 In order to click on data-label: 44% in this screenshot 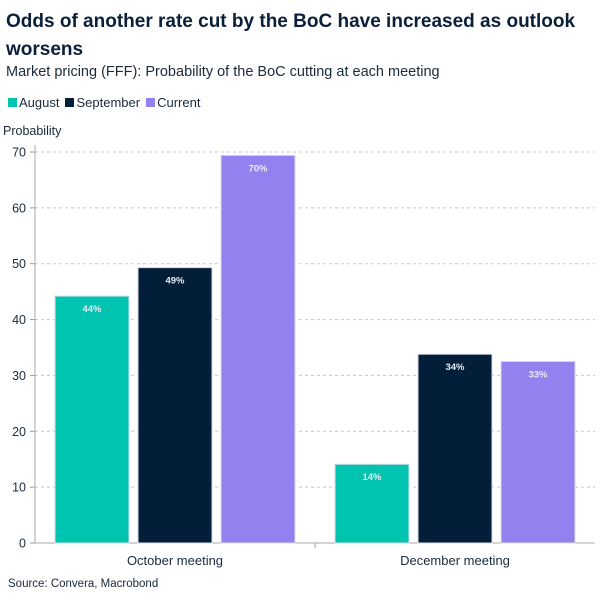, I will do `click(92, 309)`.